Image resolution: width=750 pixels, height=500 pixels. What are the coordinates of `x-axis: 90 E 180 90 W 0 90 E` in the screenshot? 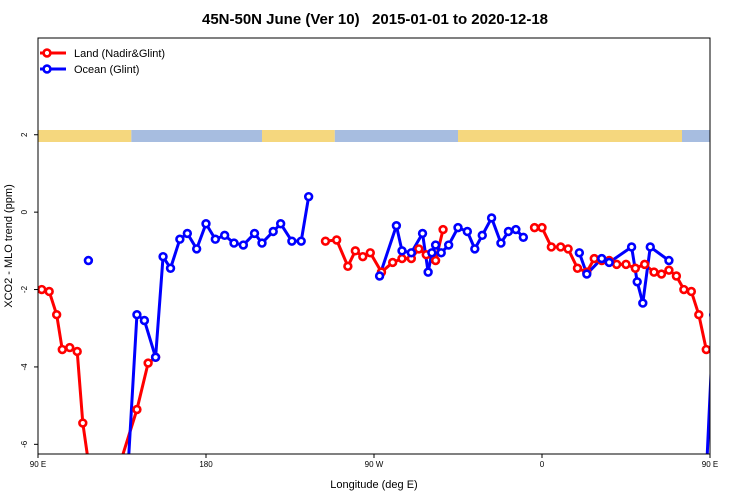 It's located at (374, 461).